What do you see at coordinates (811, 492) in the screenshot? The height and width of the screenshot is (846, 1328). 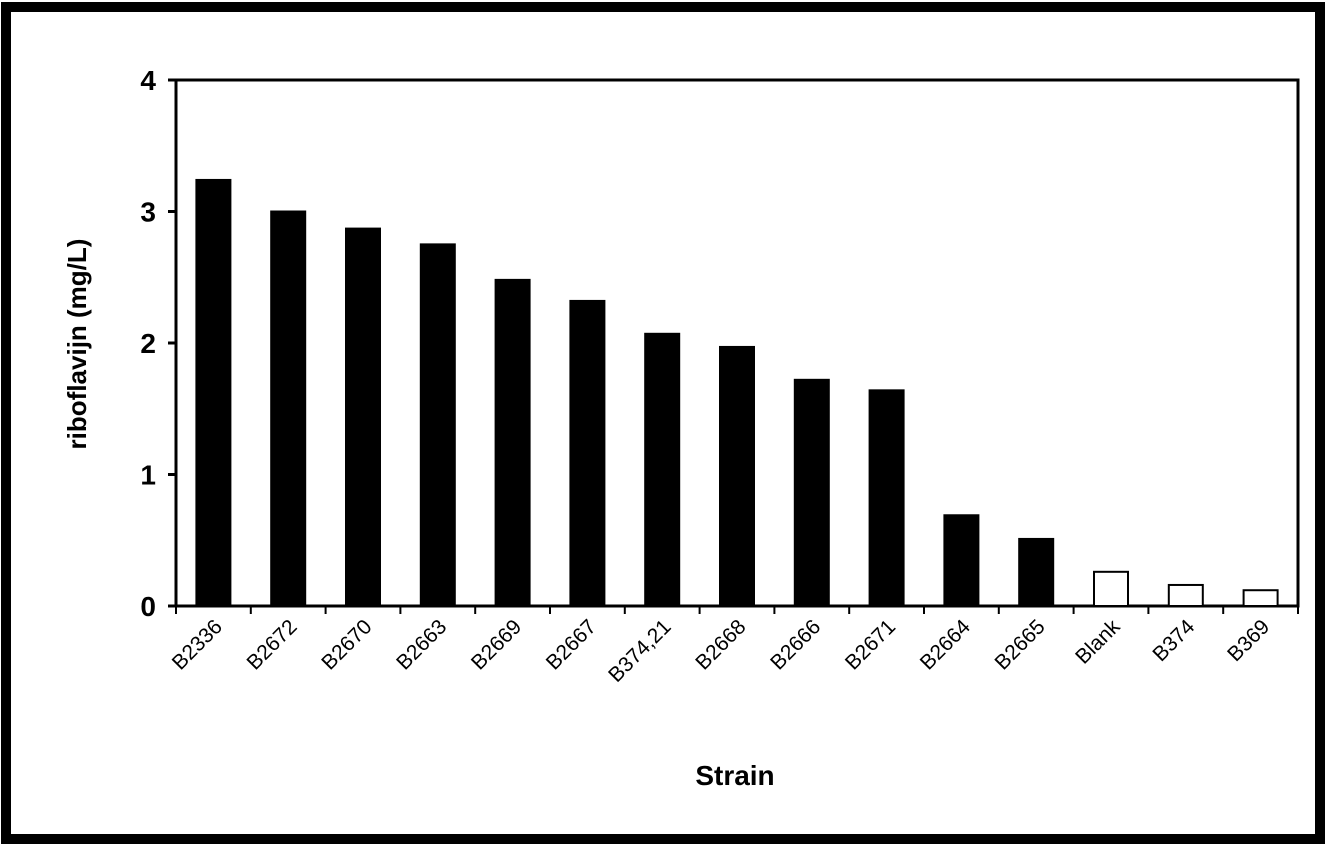 I see `bar-b2666` at bounding box center [811, 492].